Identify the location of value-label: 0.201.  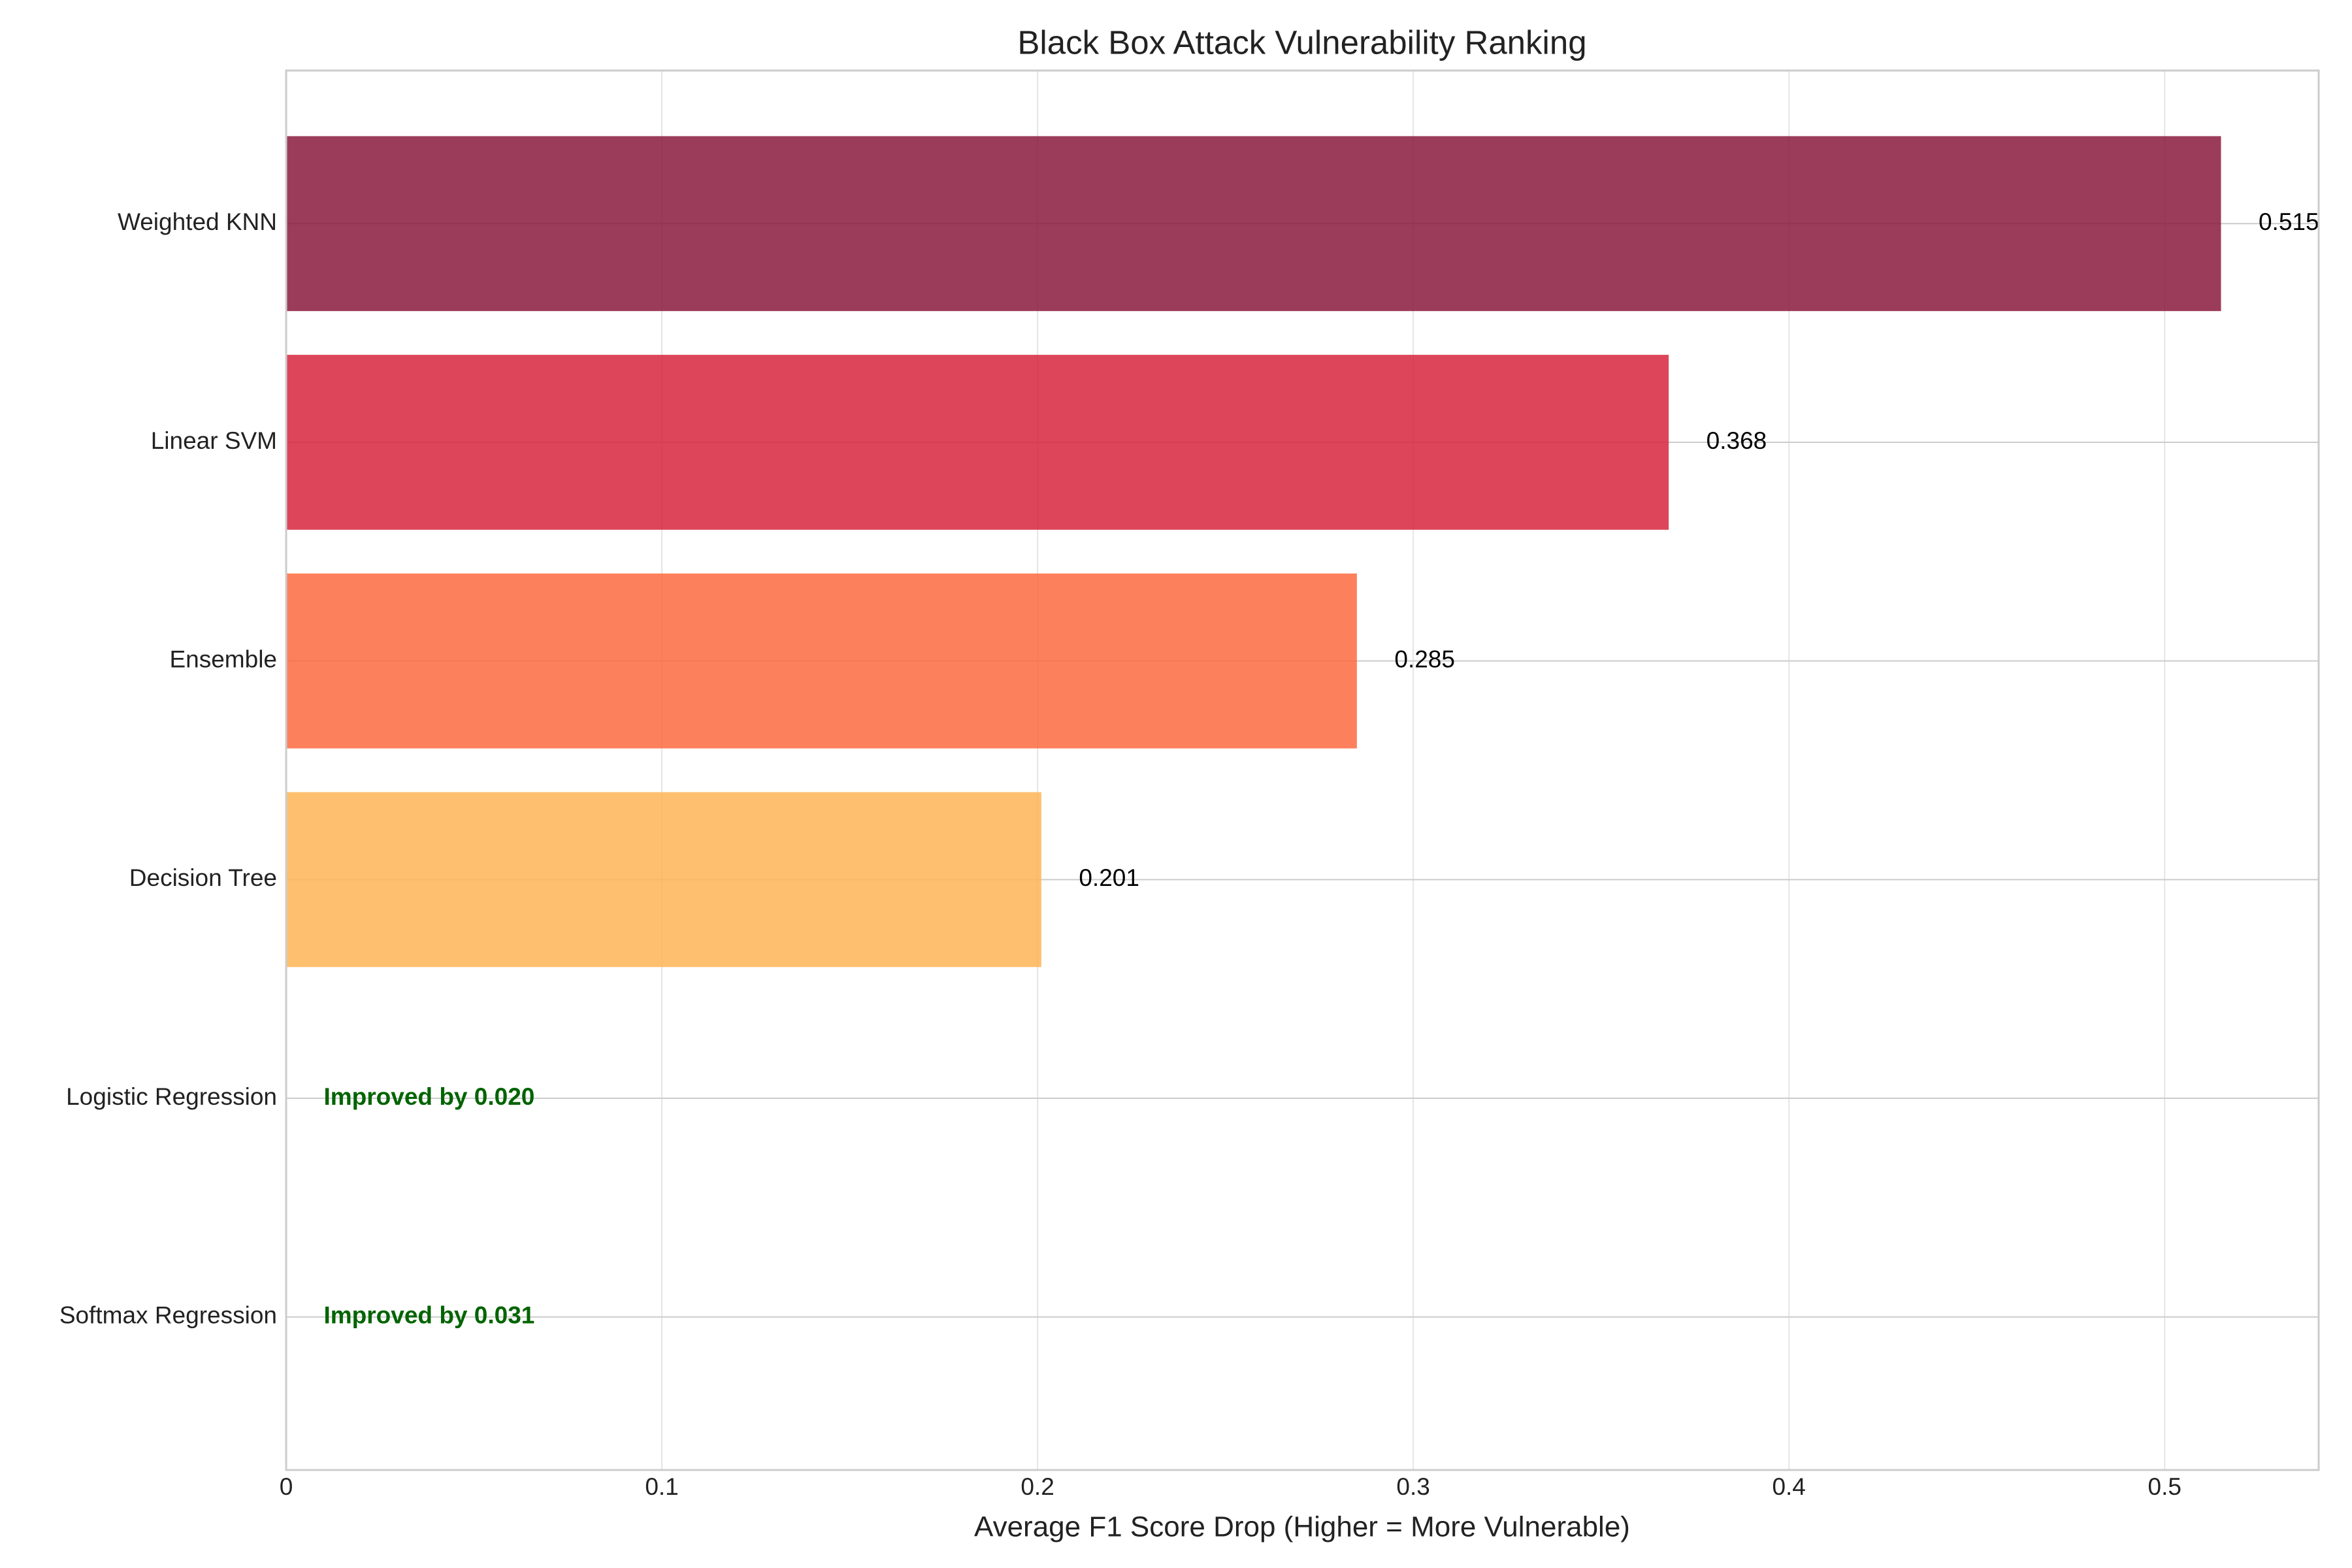
(1109, 877).